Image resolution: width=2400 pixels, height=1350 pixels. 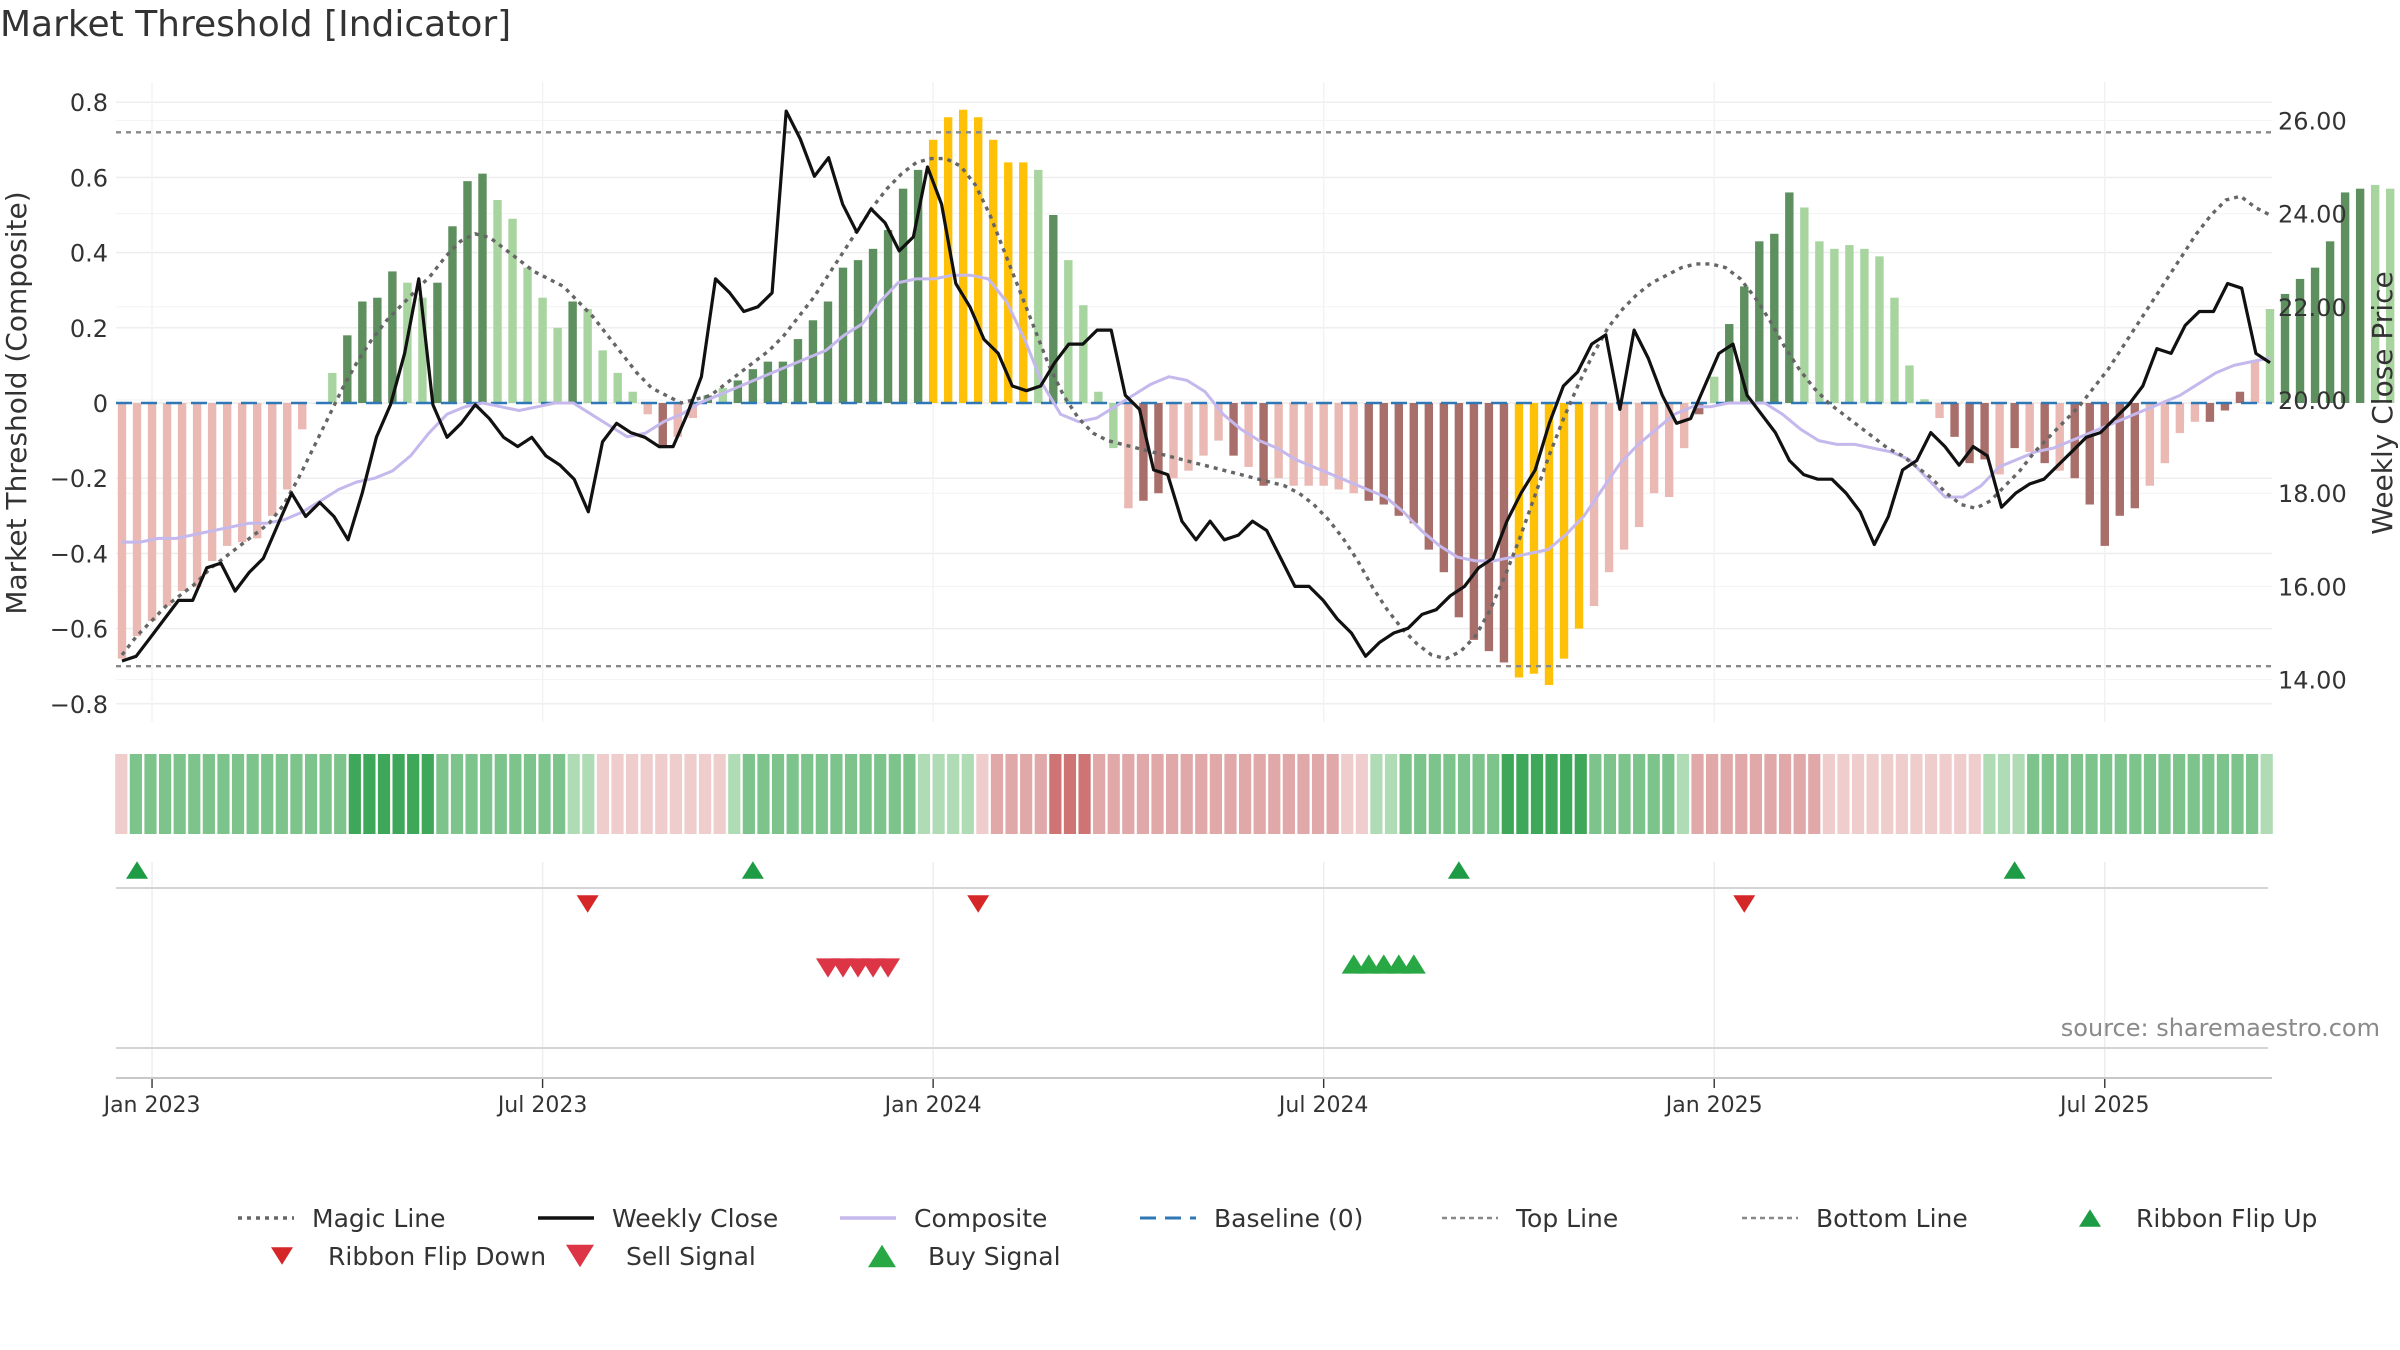 What do you see at coordinates (2312, 121) in the screenshot?
I see `y2-tick-label: 26.00` at bounding box center [2312, 121].